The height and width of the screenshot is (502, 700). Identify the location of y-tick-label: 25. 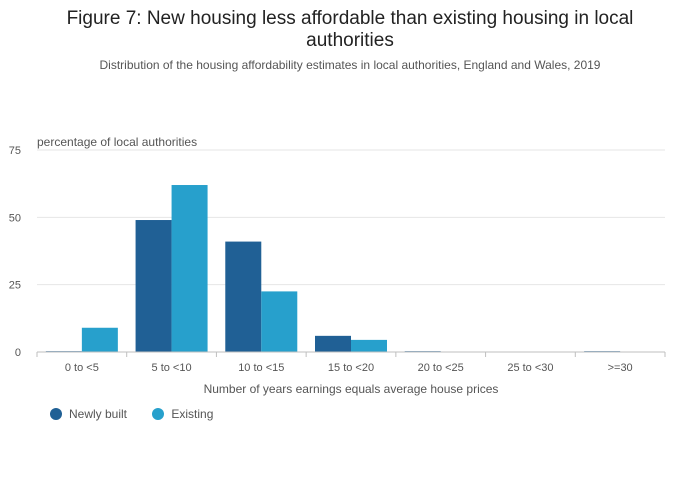
(15, 286).